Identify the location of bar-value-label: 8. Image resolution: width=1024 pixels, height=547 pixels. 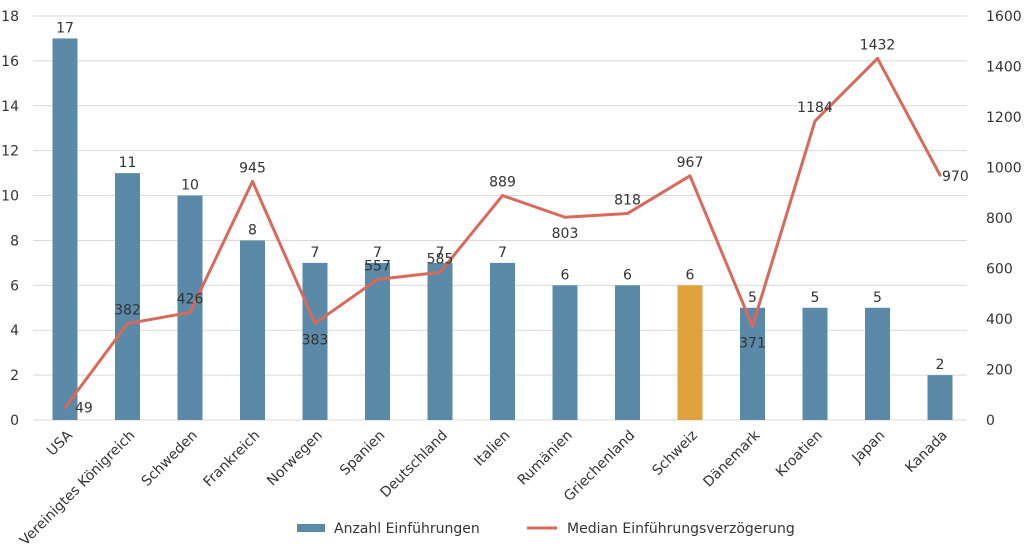
(252, 230).